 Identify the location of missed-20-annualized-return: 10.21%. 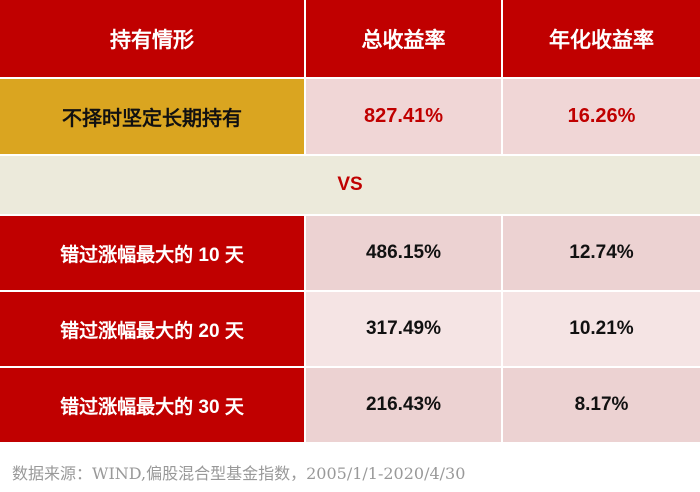
(601, 330).